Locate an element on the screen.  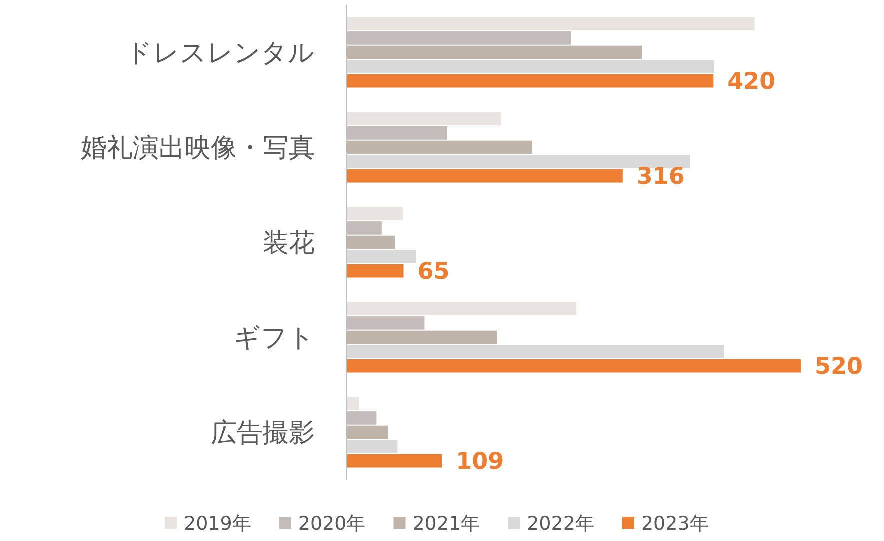
legend-label: 2019年 is located at coordinates (218, 524).